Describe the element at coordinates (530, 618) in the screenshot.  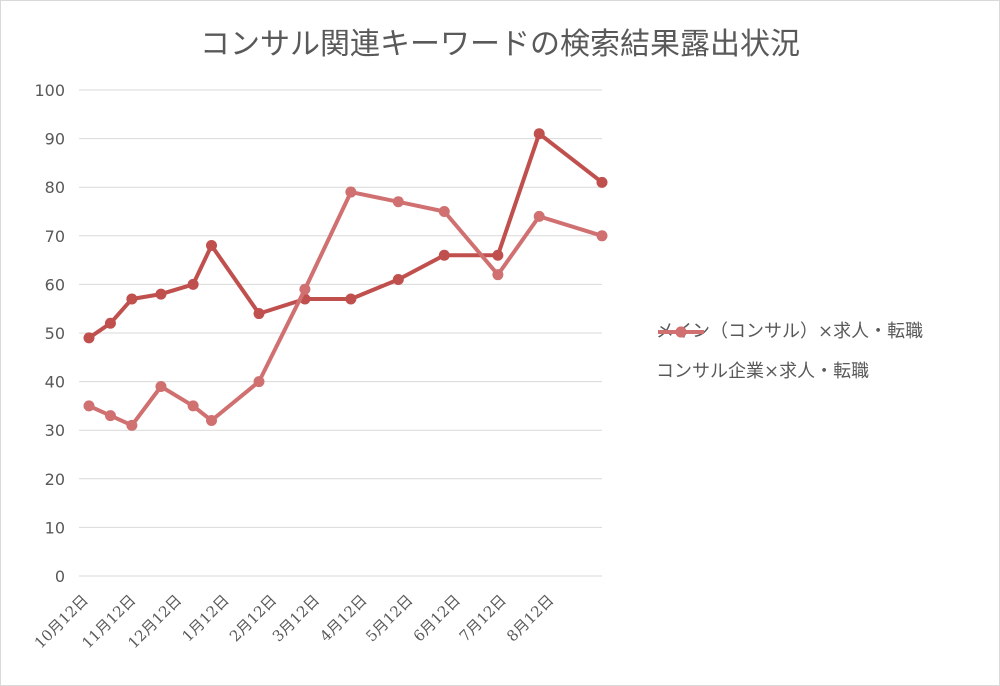
I see `x-tick-label: 8月12日` at that location.